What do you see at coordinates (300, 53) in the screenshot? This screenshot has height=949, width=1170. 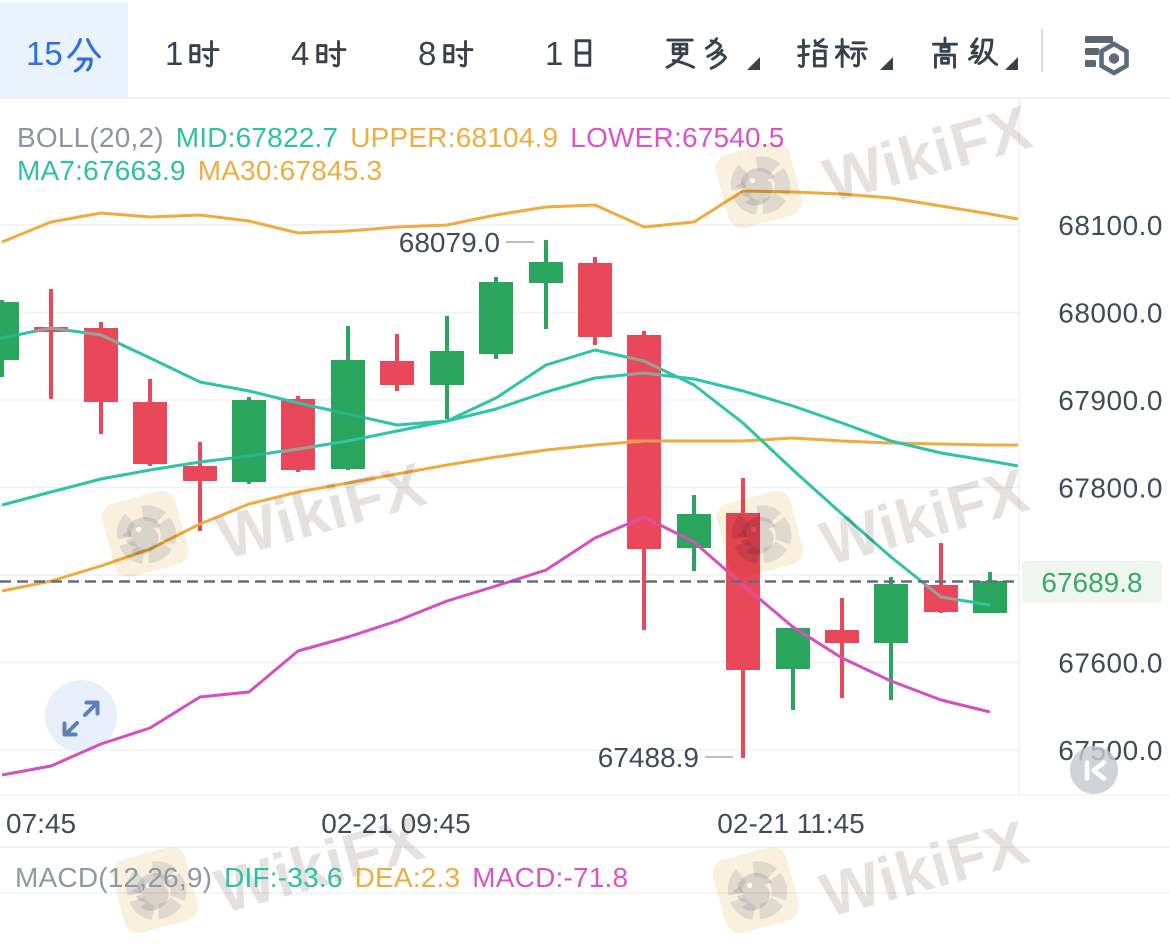 I see `svg-text: 4` at bounding box center [300, 53].